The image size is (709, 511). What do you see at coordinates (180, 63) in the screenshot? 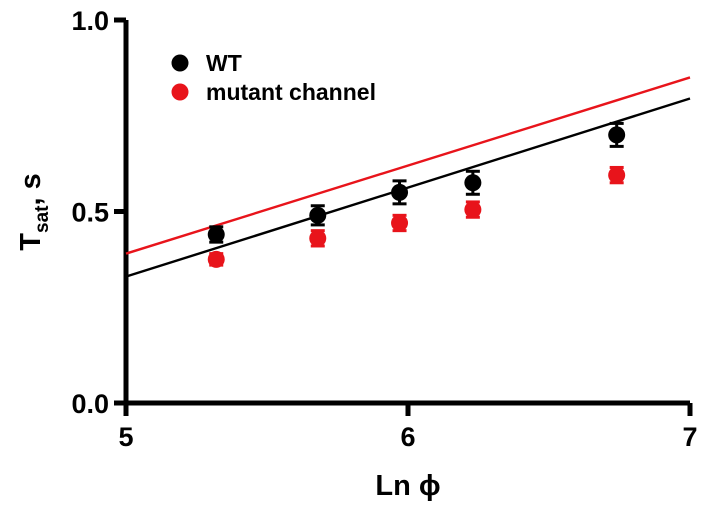
I see `legend-marker-wt` at bounding box center [180, 63].